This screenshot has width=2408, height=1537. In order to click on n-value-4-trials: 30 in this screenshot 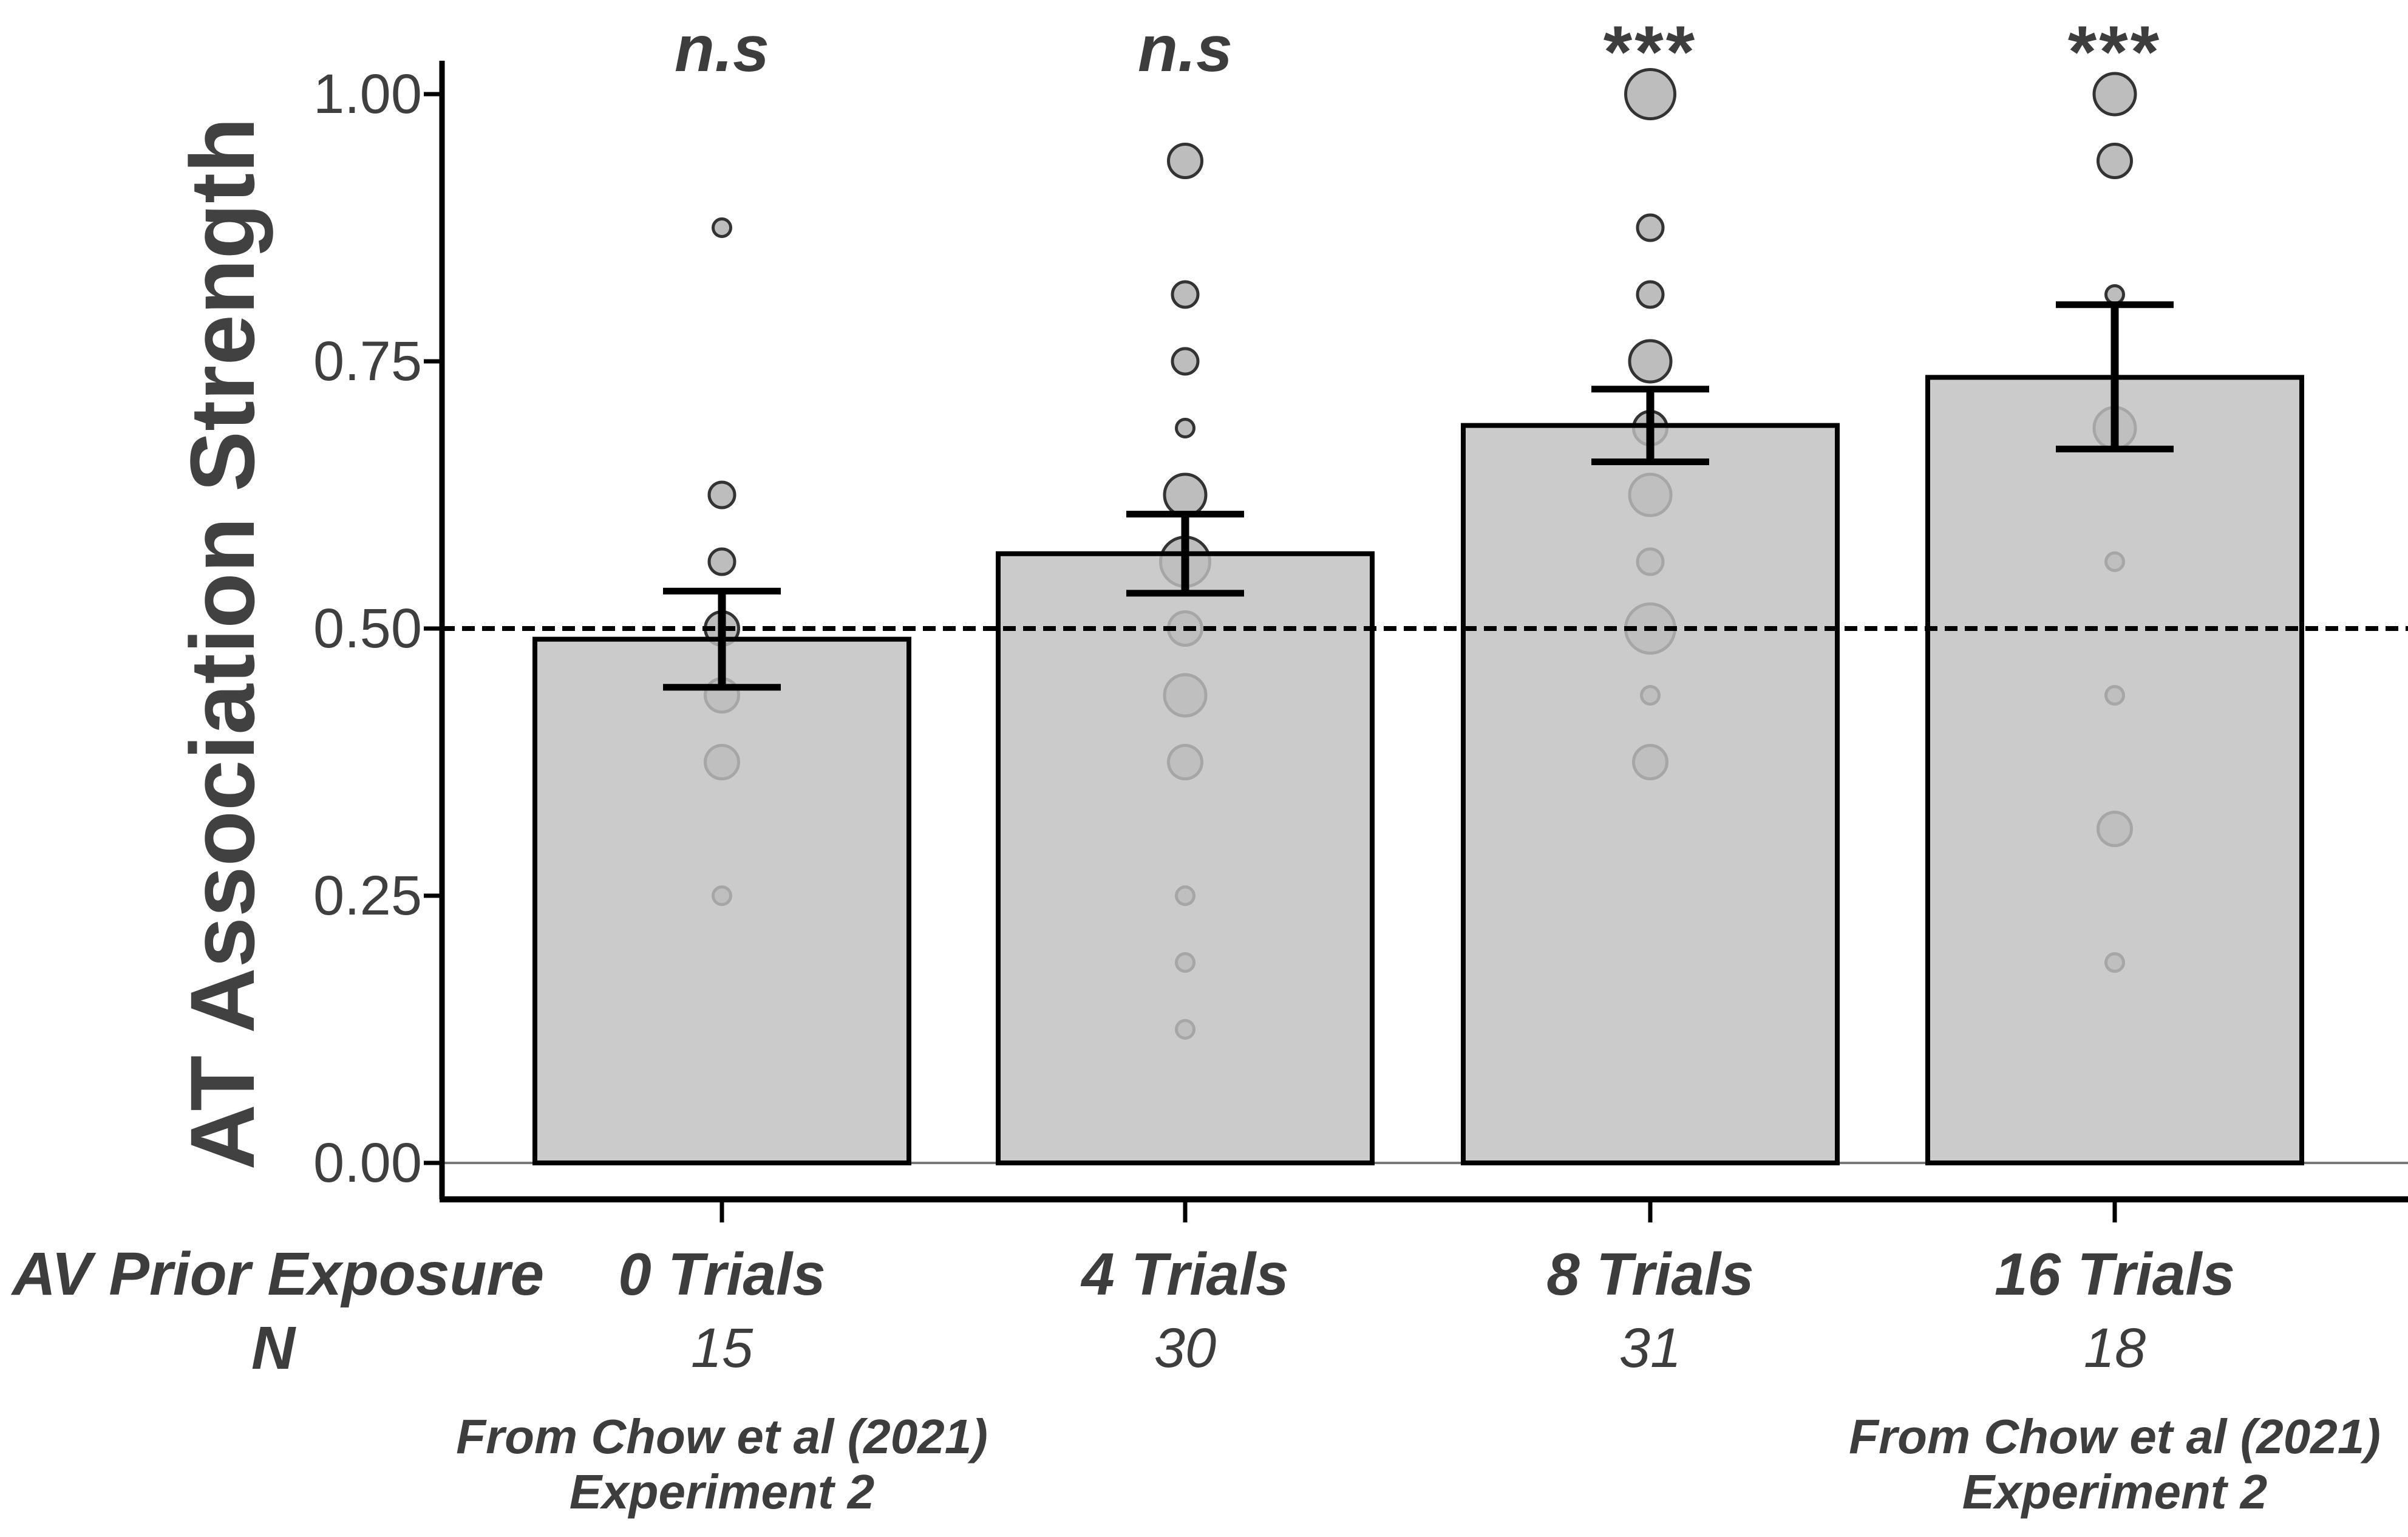, I will do `click(1186, 1348)`.